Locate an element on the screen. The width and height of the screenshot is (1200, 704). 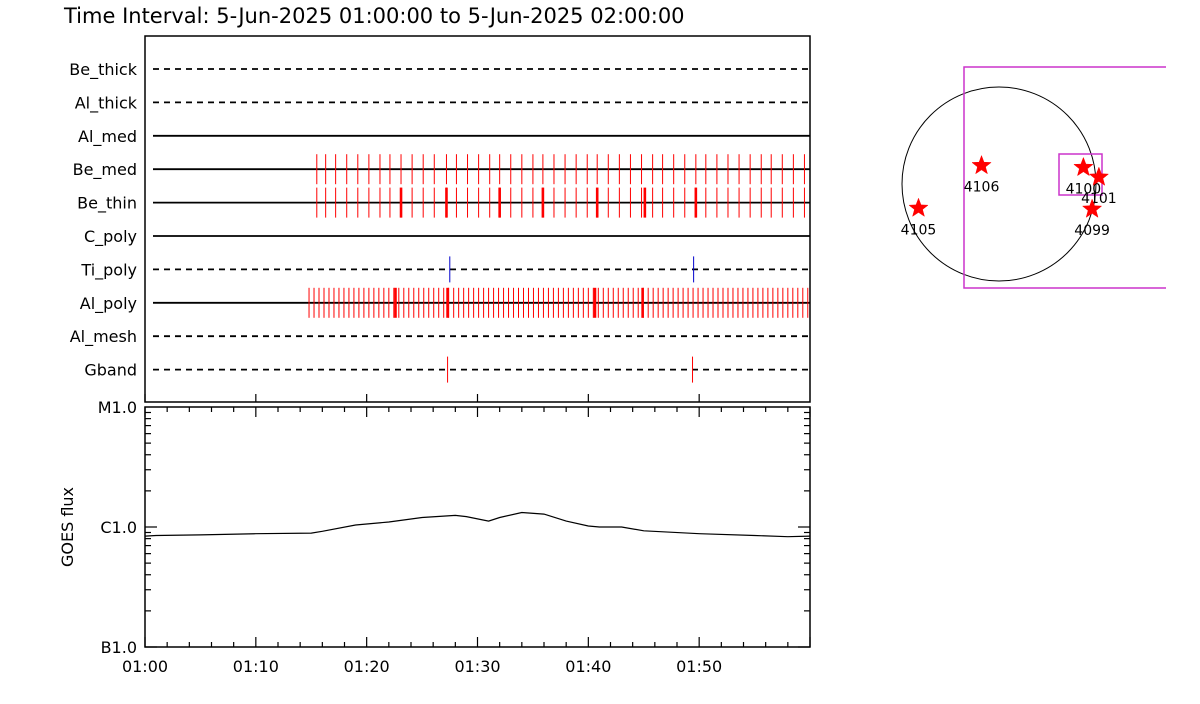
y-tick-label: M1.0 is located at coordinates (117, 407).